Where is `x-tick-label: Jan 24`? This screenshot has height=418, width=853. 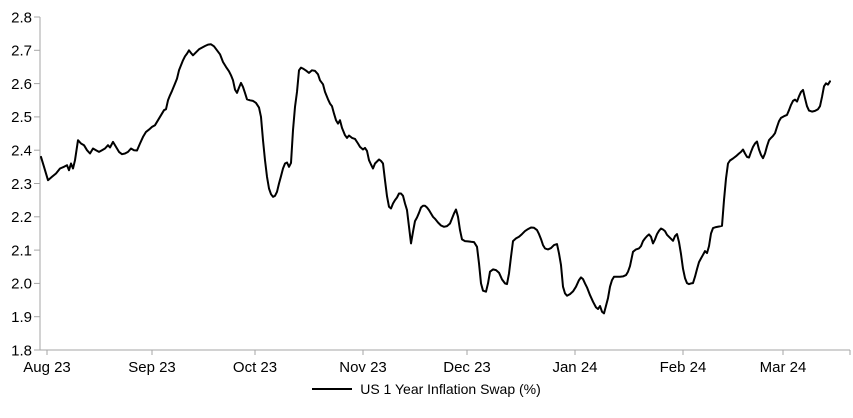 x-tick-label: Jan 24 is located at coordinates (574, 367).